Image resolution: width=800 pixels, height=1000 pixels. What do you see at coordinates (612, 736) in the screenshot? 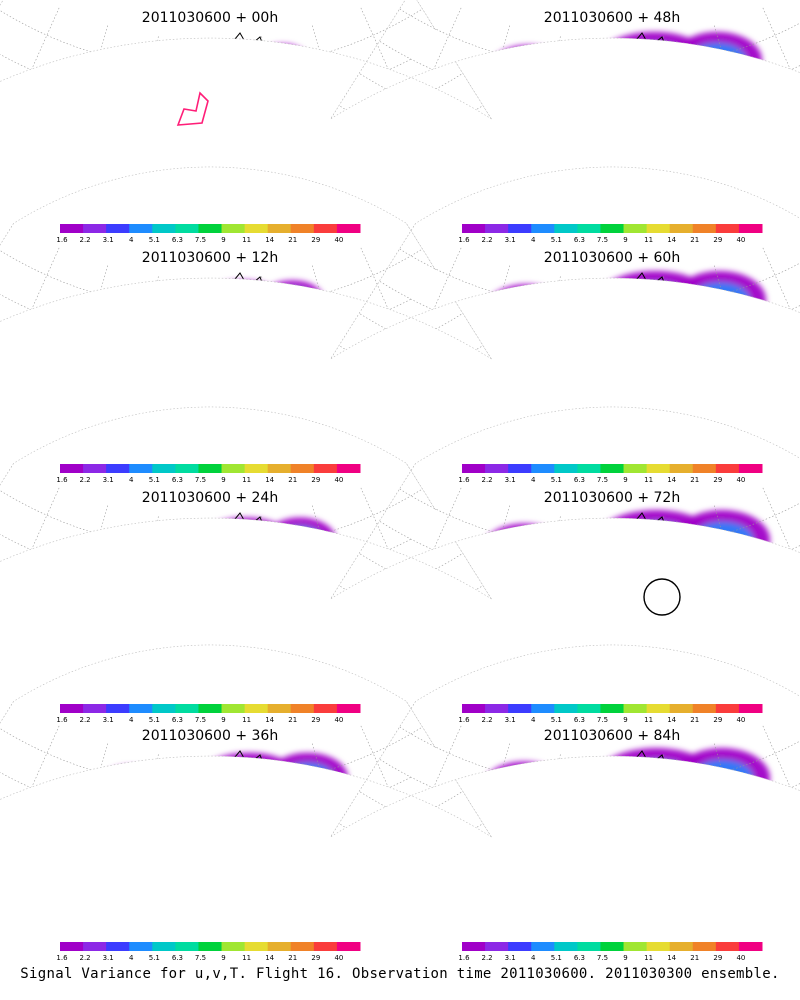
I see `panel-title: 2011030600 + 84h` at bounding box center [612, 736].